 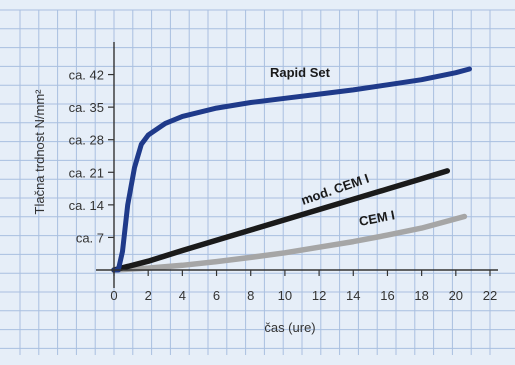 What do you see at coordinates (289, 243) in the screenshot?
I see `series-line-cem-i` at bounding box center [289, 243].